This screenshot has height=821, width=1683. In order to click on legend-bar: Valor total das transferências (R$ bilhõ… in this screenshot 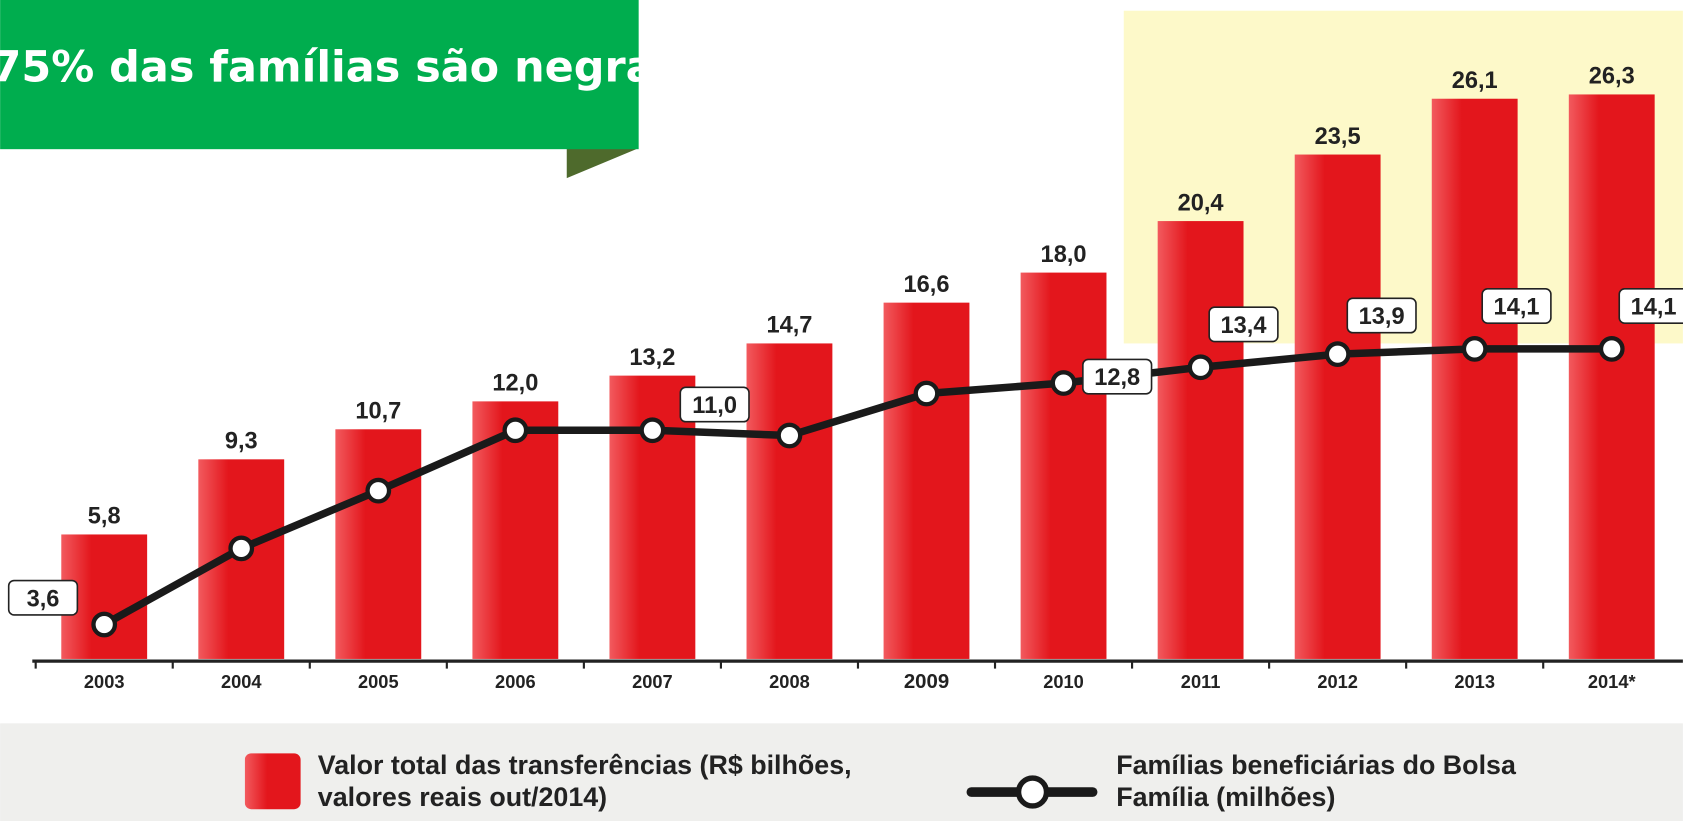, I will do `click(548, 781)`.